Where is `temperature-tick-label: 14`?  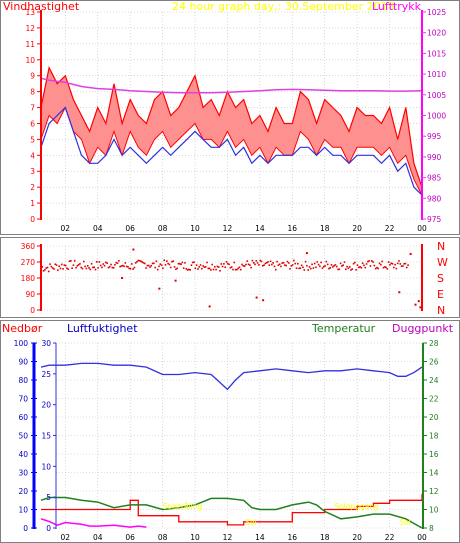 temperature-tick-label: 14 is located at coordinates (434, 473).